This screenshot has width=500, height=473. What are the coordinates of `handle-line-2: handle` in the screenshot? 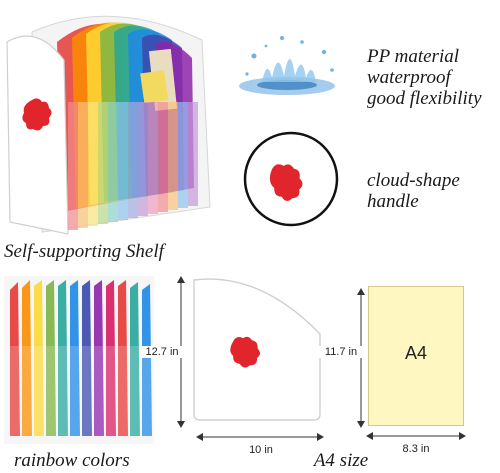 It's located at (393, 201).